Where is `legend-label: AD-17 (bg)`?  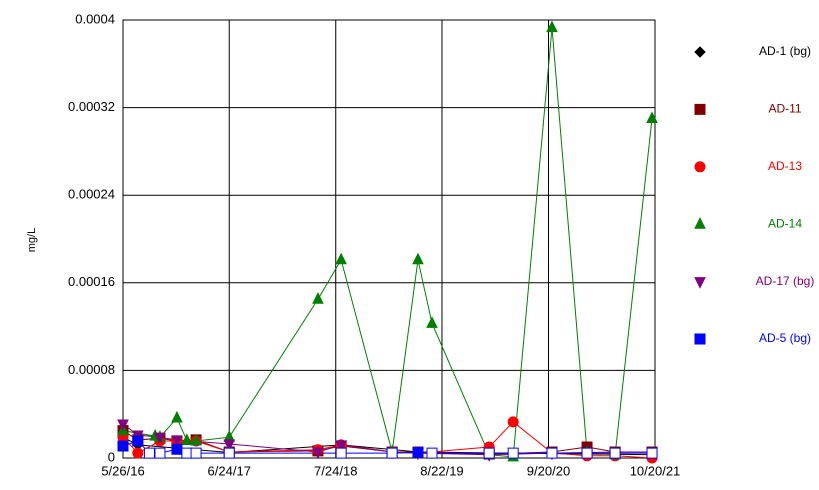 legend-label: AD-17 (bg) is located at coordinates (785, 281).